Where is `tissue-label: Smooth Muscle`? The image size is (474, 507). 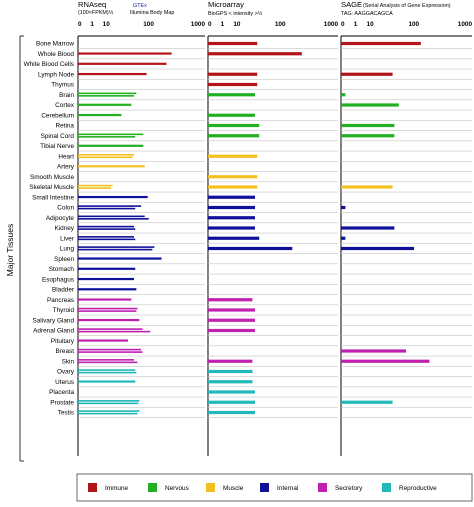
tissue-label: Smooth Muscle is located at coordinates (52, 177).